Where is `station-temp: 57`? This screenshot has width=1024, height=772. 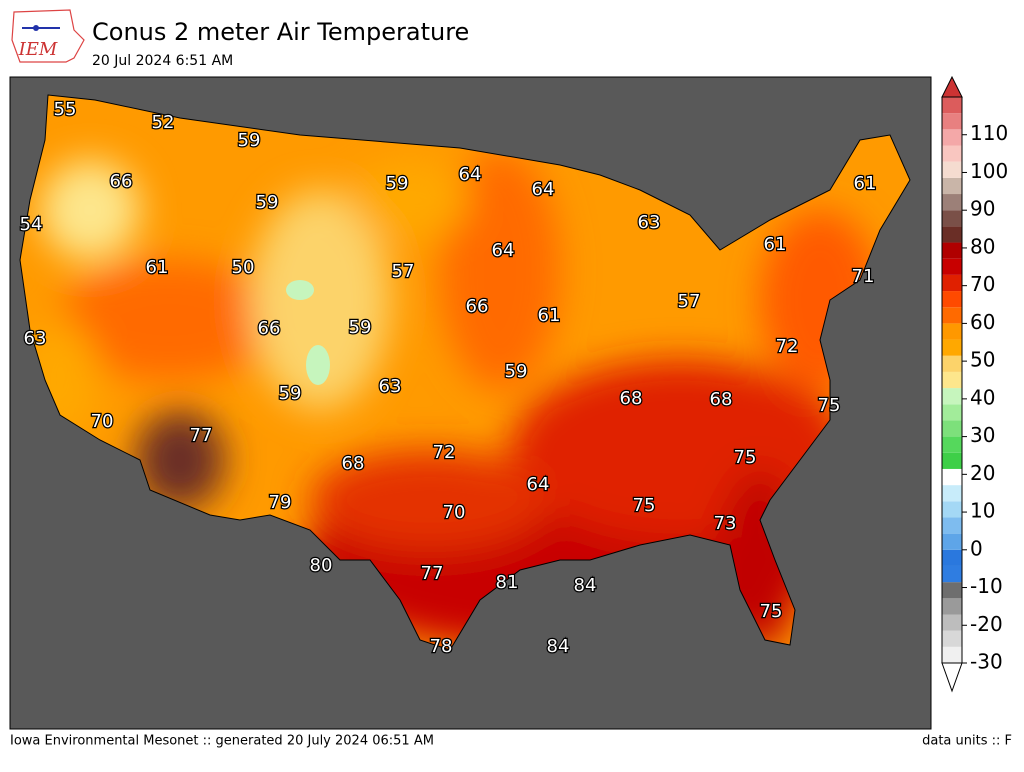 station-temp: 57 is located at coordinates (689, 301).